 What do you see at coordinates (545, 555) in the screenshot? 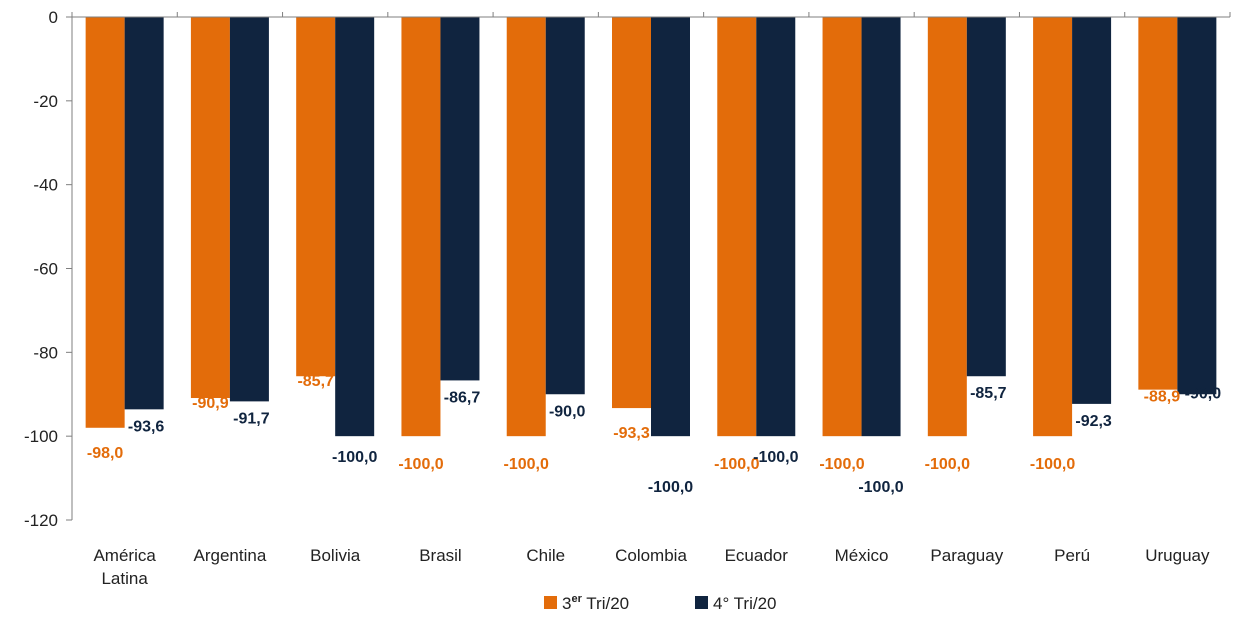
I see `category-label: Chile` at bounding box center [545, 555].